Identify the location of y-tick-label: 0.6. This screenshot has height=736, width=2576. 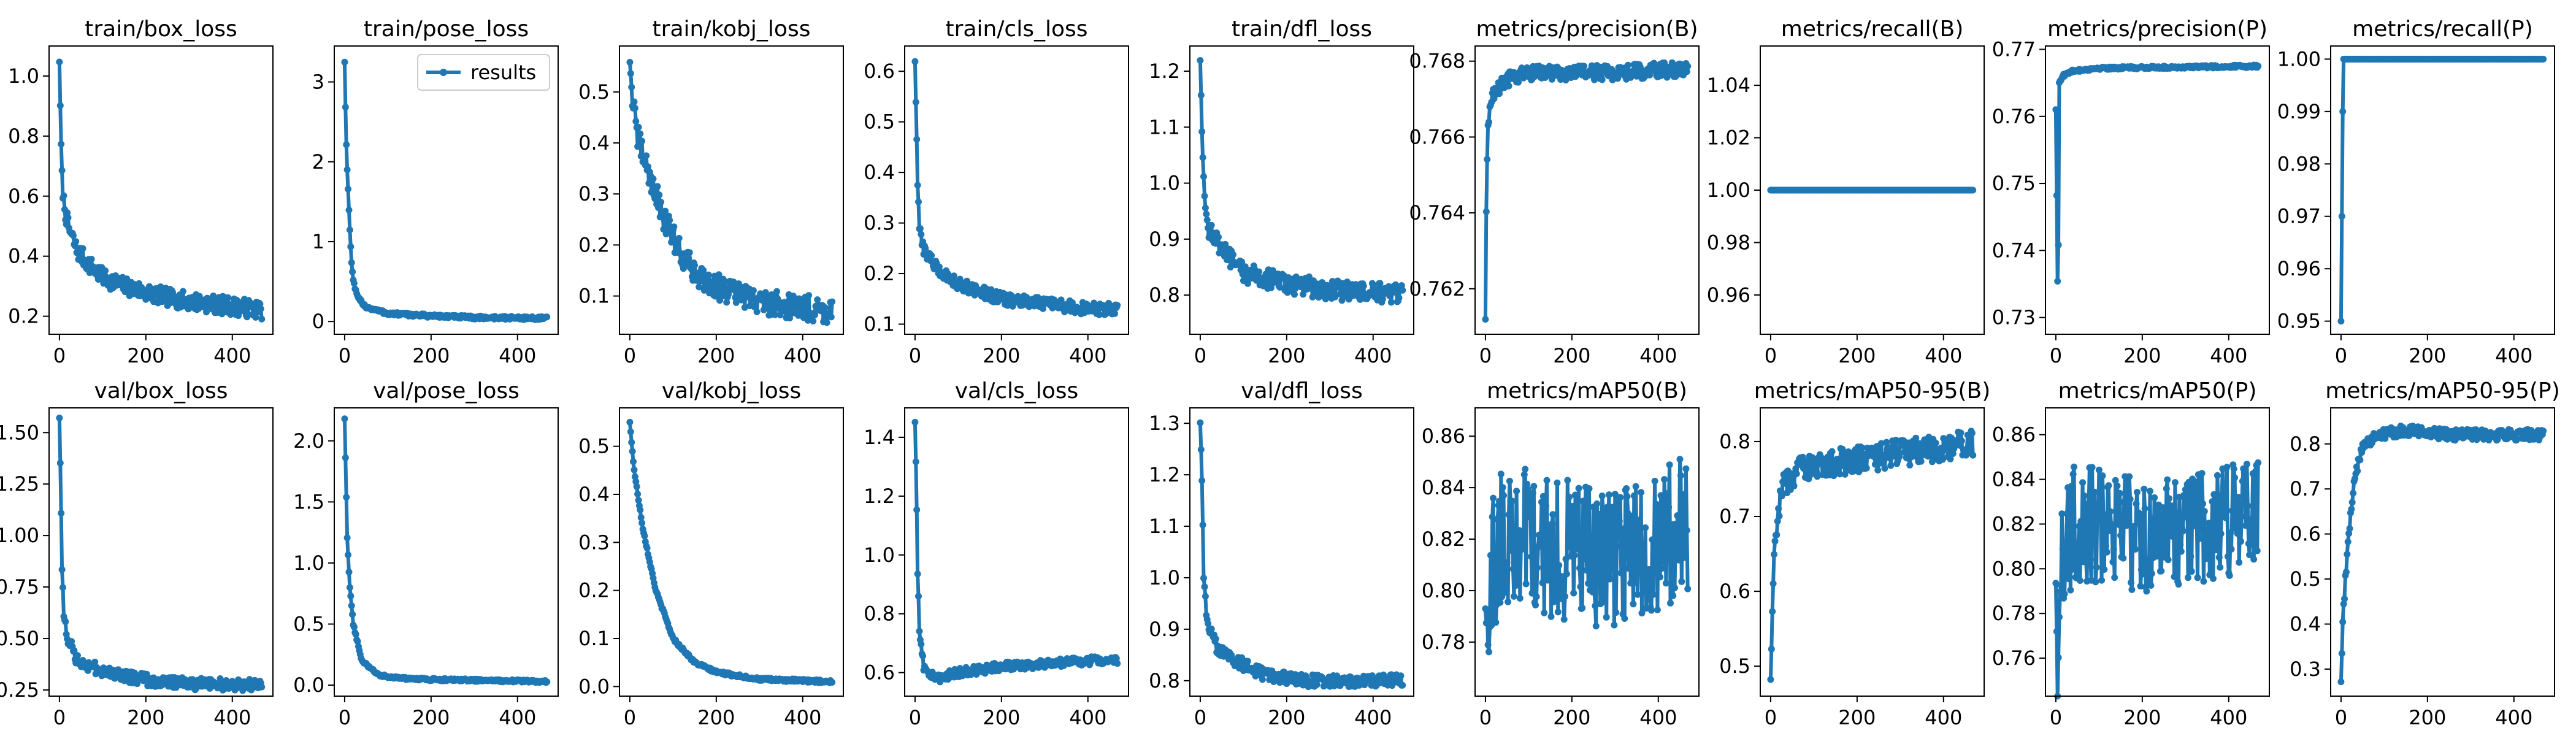
(879, 672).